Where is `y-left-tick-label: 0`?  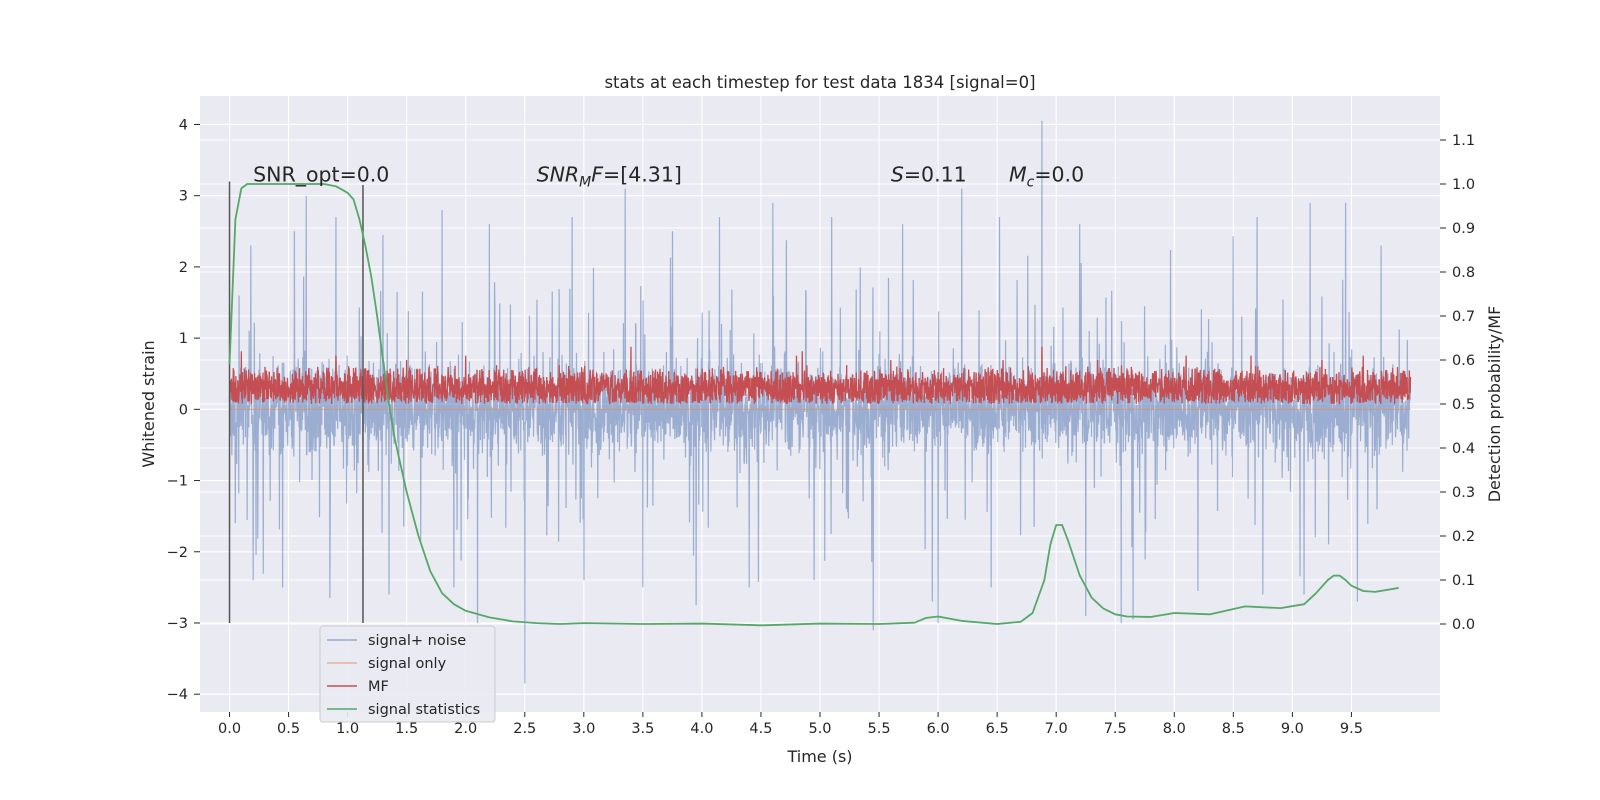 y-left-tick-label: 0 is located at coordinates (183, 410).